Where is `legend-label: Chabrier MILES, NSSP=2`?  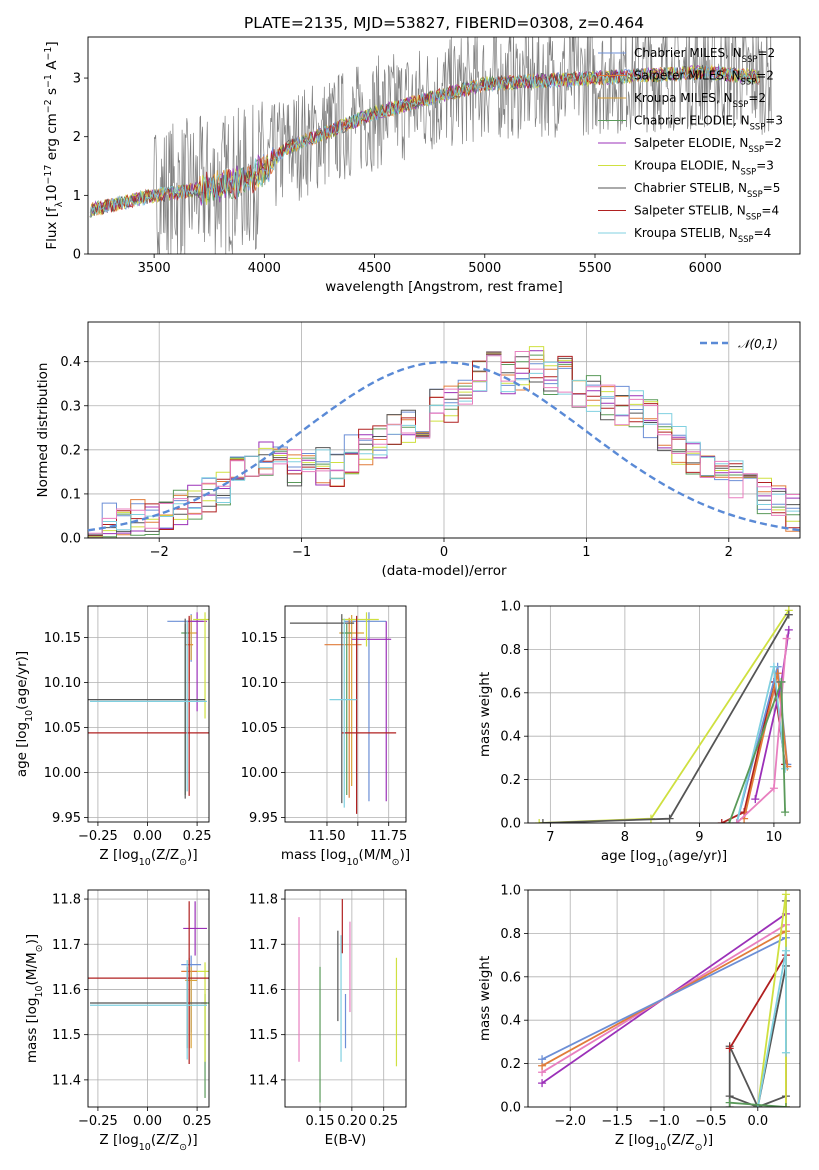 legend-label: Chabrier MILES, NSSP=2 is located at coordinates (704, 55).